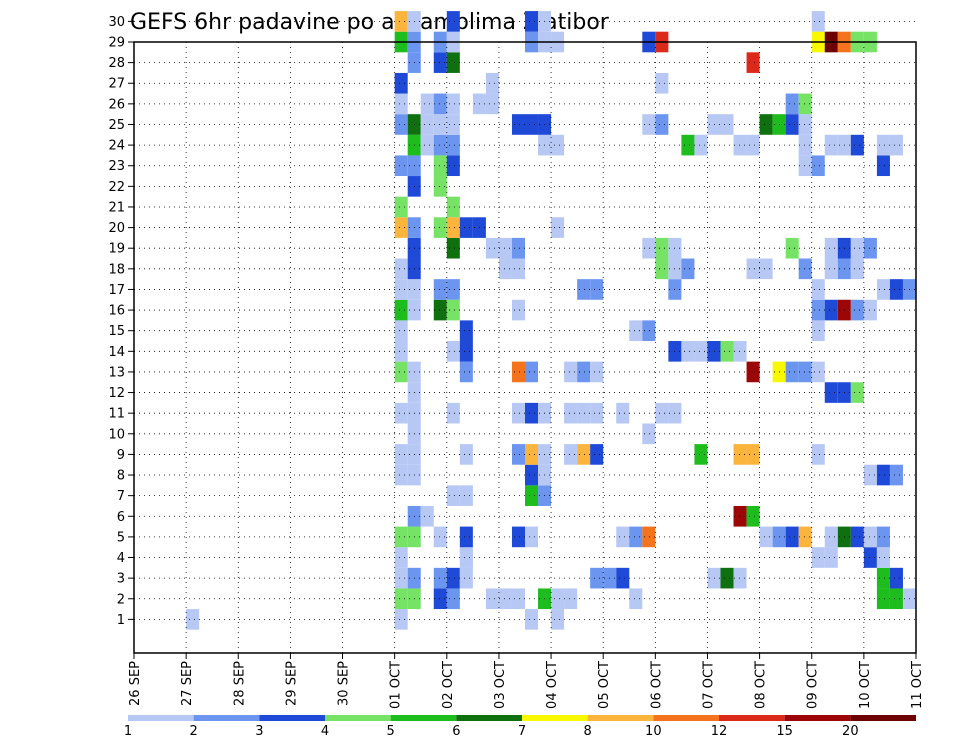 The image size is (960, 742). Describe the element at coordinates (520, 727) in the screenshot. I see `color-legend: 1 2 3 4 5 6 7 8 10 12 15 20` at that location.